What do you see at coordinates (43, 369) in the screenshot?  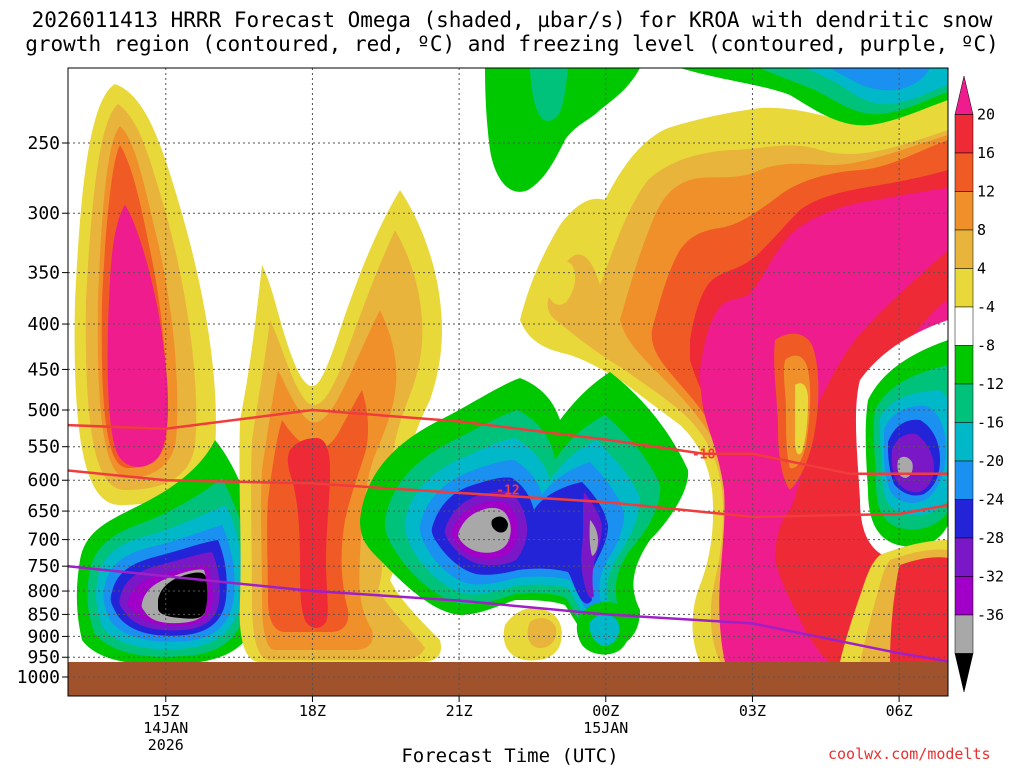 I see `y-tick-label-450: 450` at bounding box center [43, 369].